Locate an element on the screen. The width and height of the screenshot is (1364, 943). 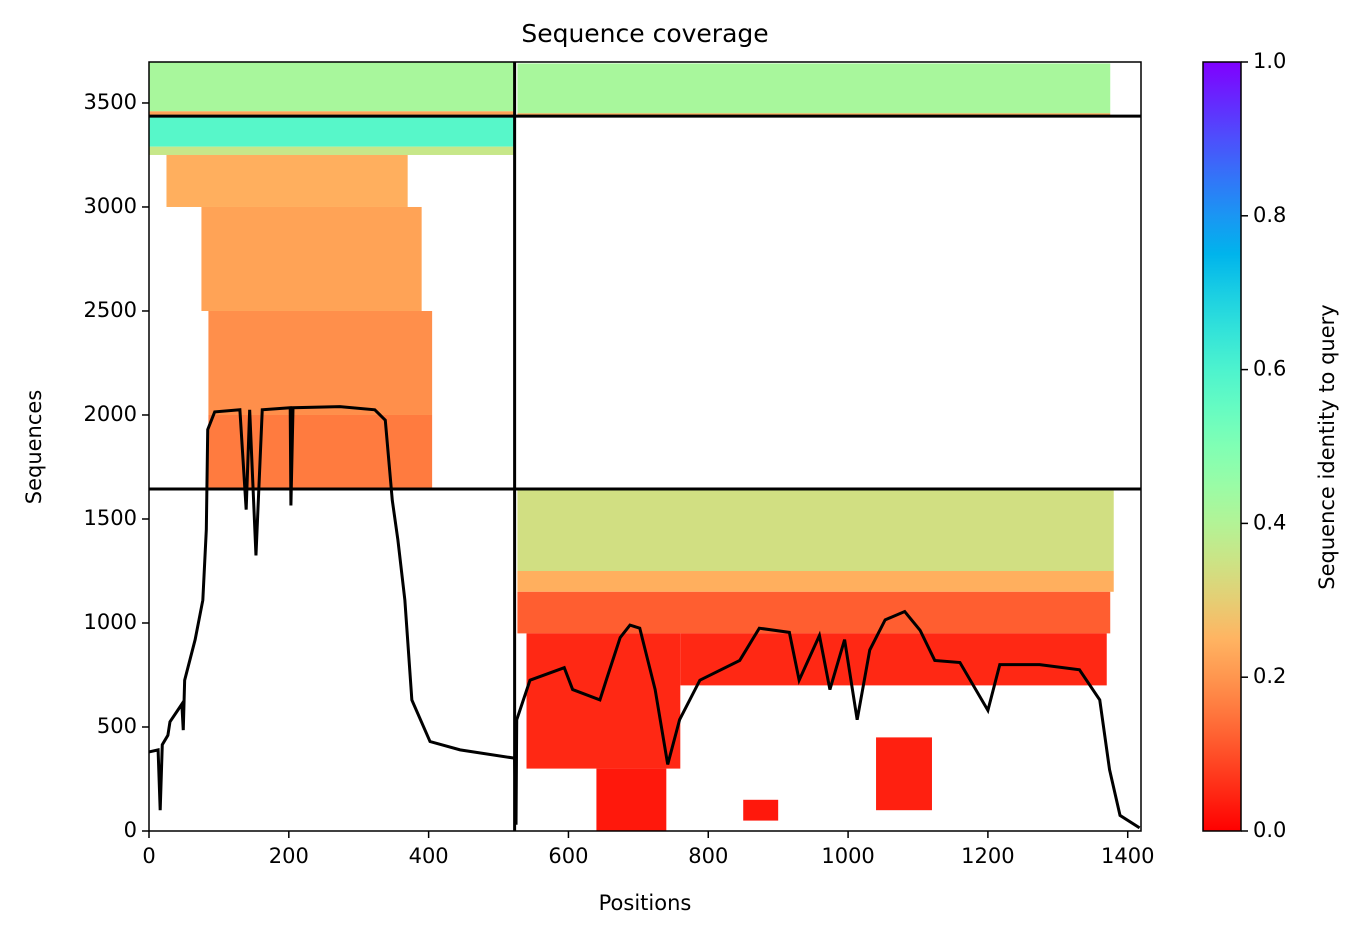
x-tick-label: 600 is located at coordinates (568, 856).